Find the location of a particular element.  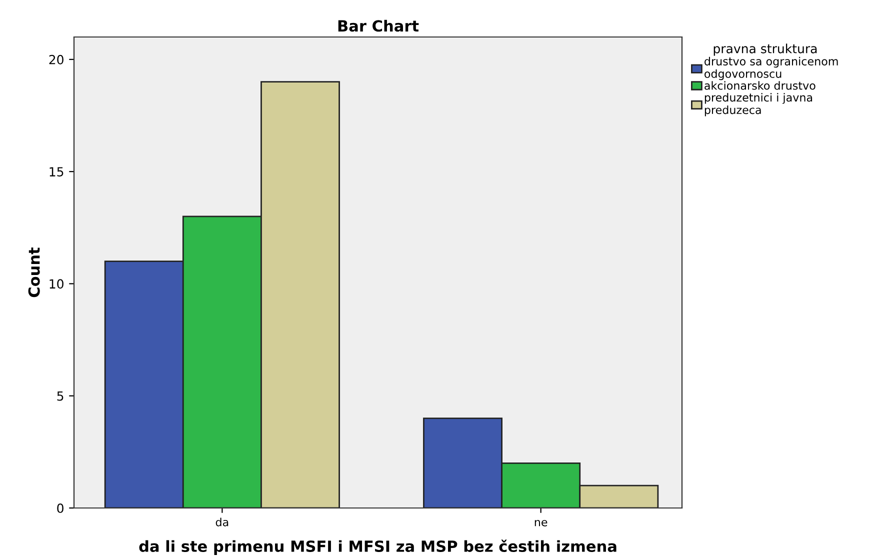

y-axis-title: Count is located at coordinates (34, 272).